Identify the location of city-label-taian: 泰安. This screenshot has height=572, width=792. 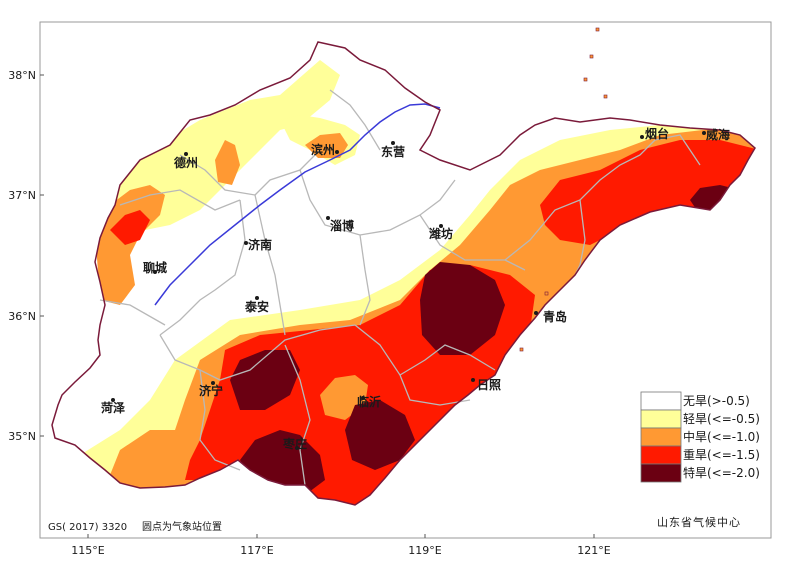
(256, 306).